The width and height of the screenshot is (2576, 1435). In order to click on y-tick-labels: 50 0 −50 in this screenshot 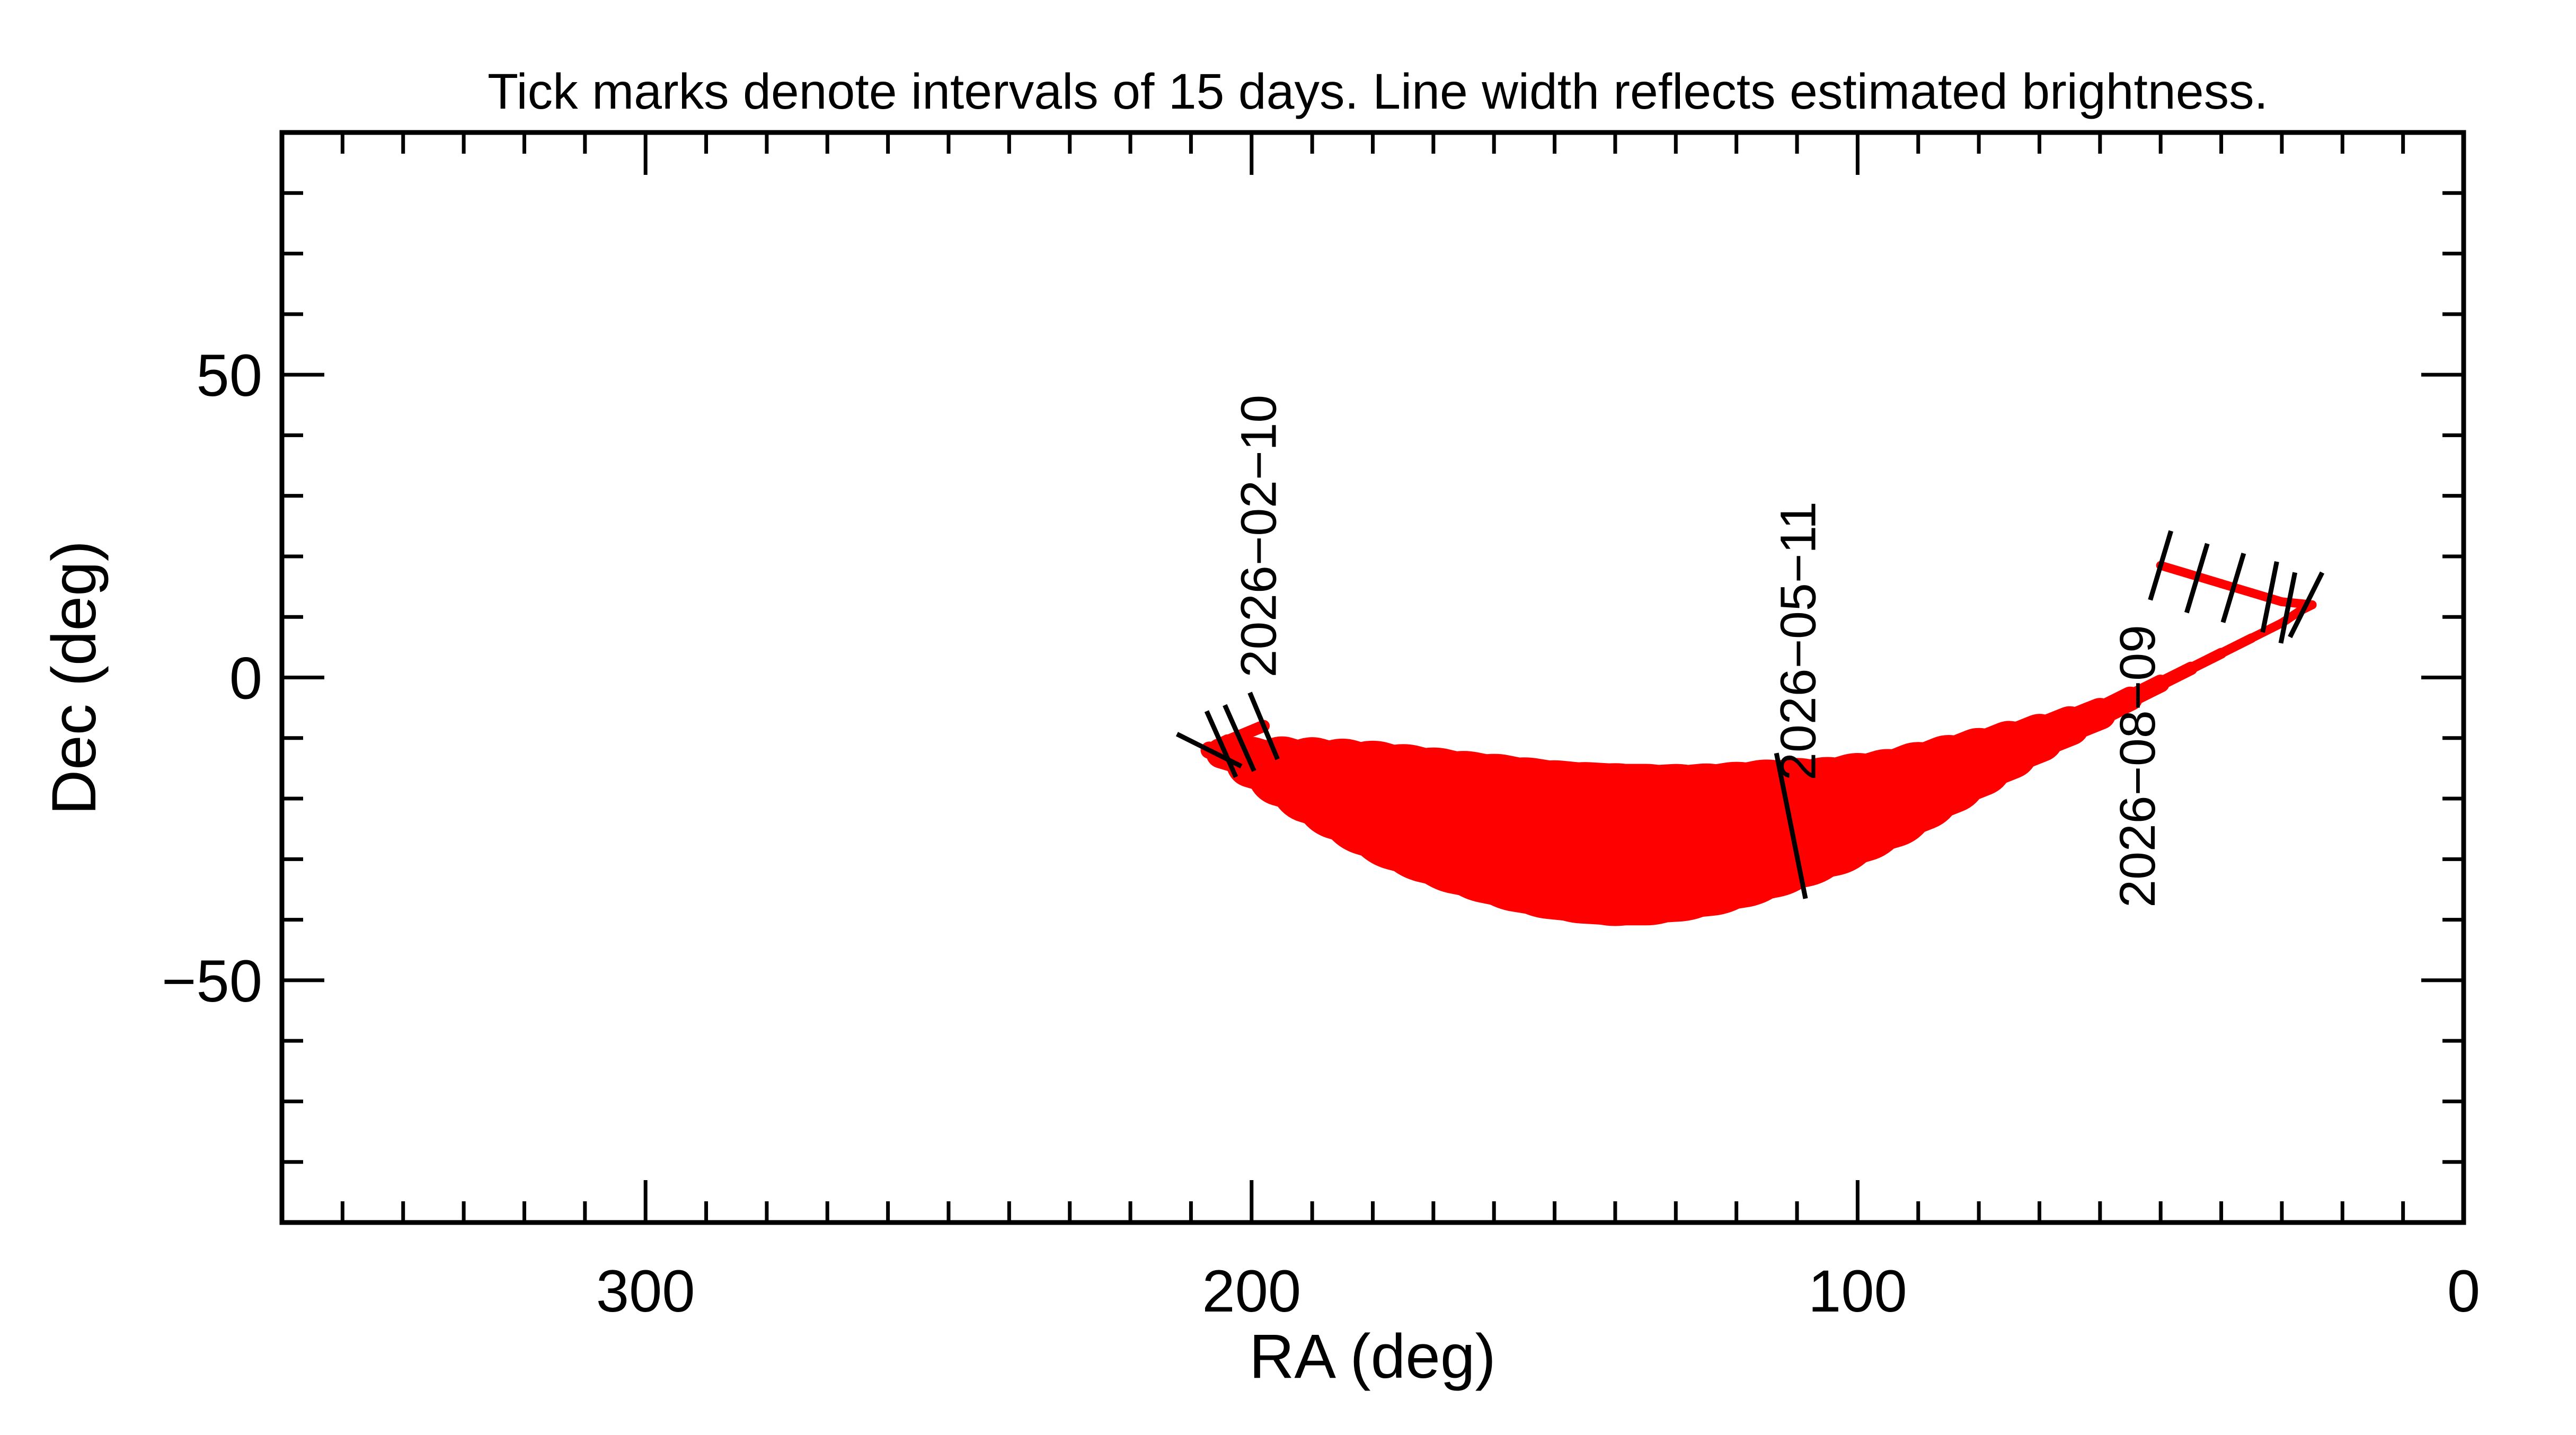, I will do `click(212, 678)`.